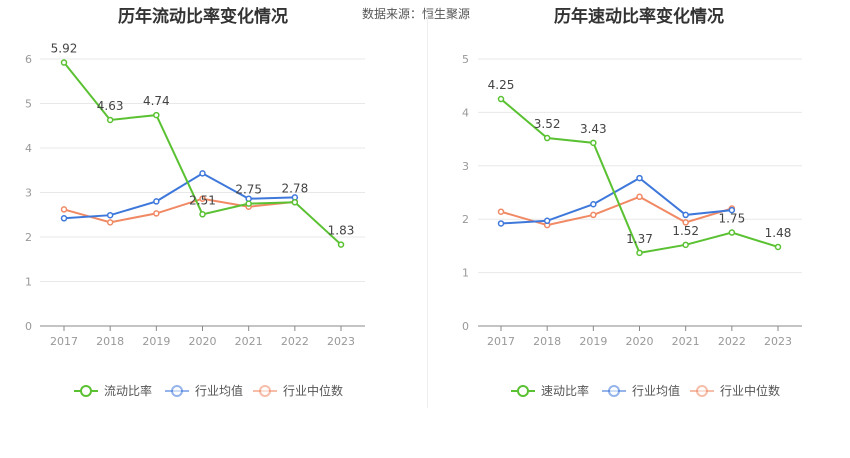 The height and width of the screenshot is (458, 850). I want to click on data-label: 2.78, so click(294, 188).